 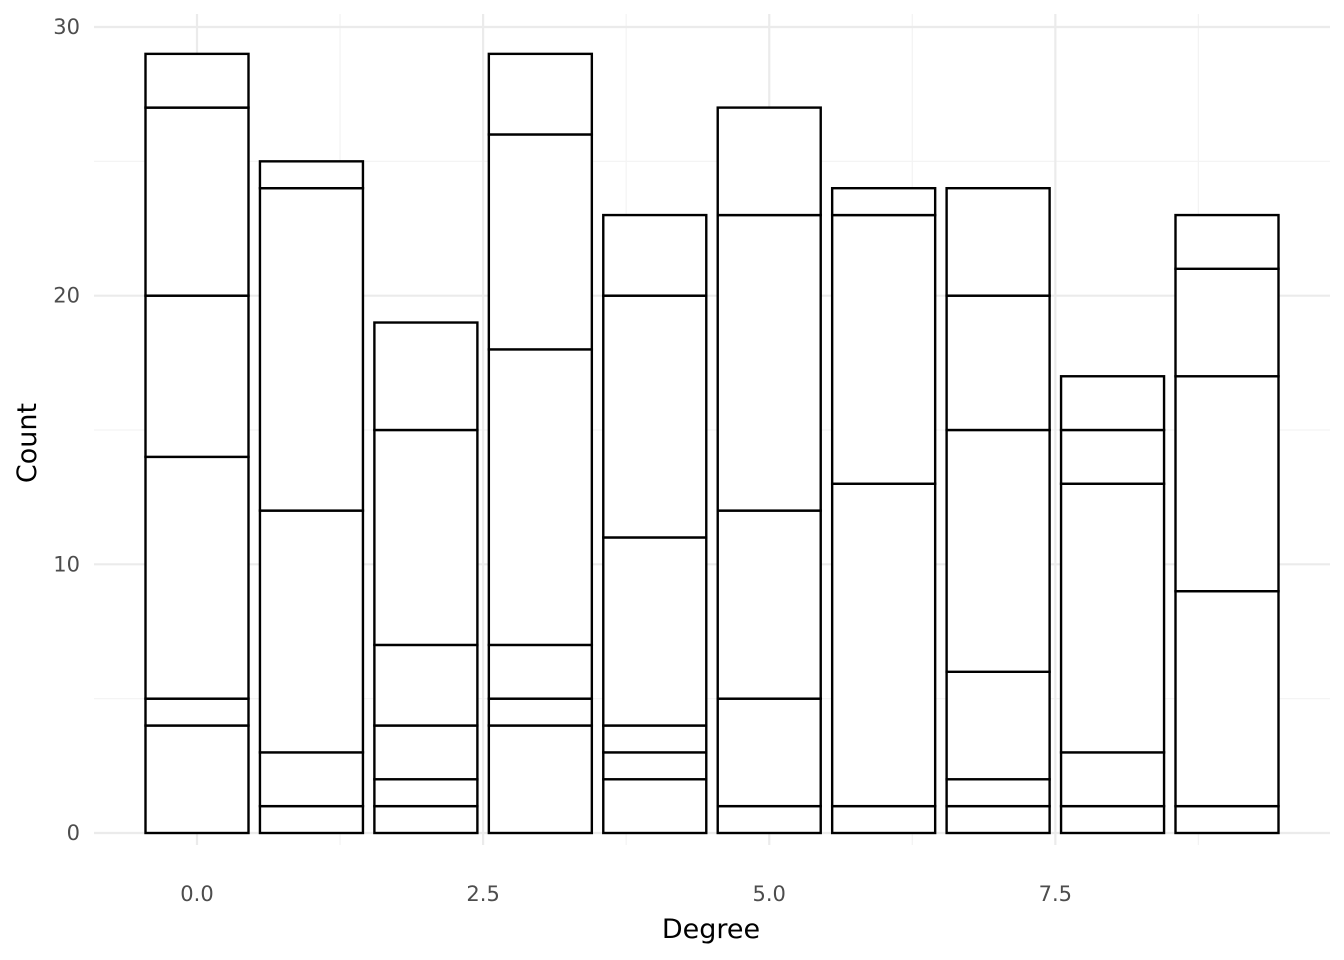 What do you see at coordinates (196, 894) in the screenshot?
I see `x-tick-label: 0.0` at bounding box center [196, 894].